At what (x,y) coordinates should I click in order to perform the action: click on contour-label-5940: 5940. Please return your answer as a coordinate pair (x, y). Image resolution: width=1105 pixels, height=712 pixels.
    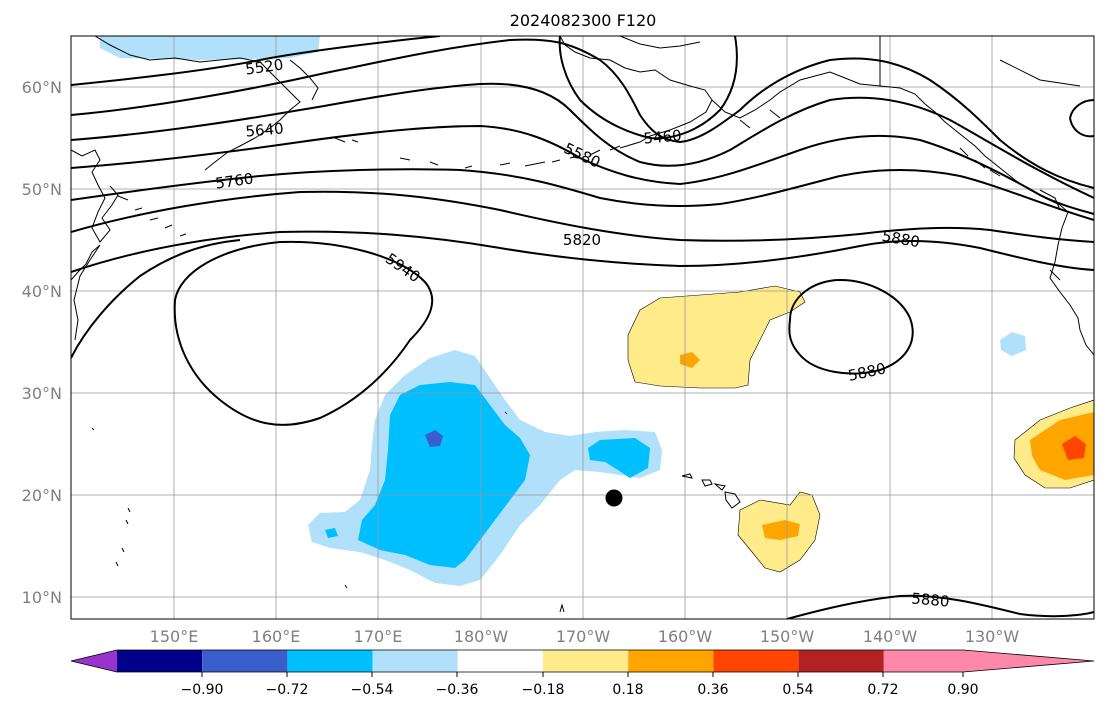
    Looking at the image, I should click on (403, 268).